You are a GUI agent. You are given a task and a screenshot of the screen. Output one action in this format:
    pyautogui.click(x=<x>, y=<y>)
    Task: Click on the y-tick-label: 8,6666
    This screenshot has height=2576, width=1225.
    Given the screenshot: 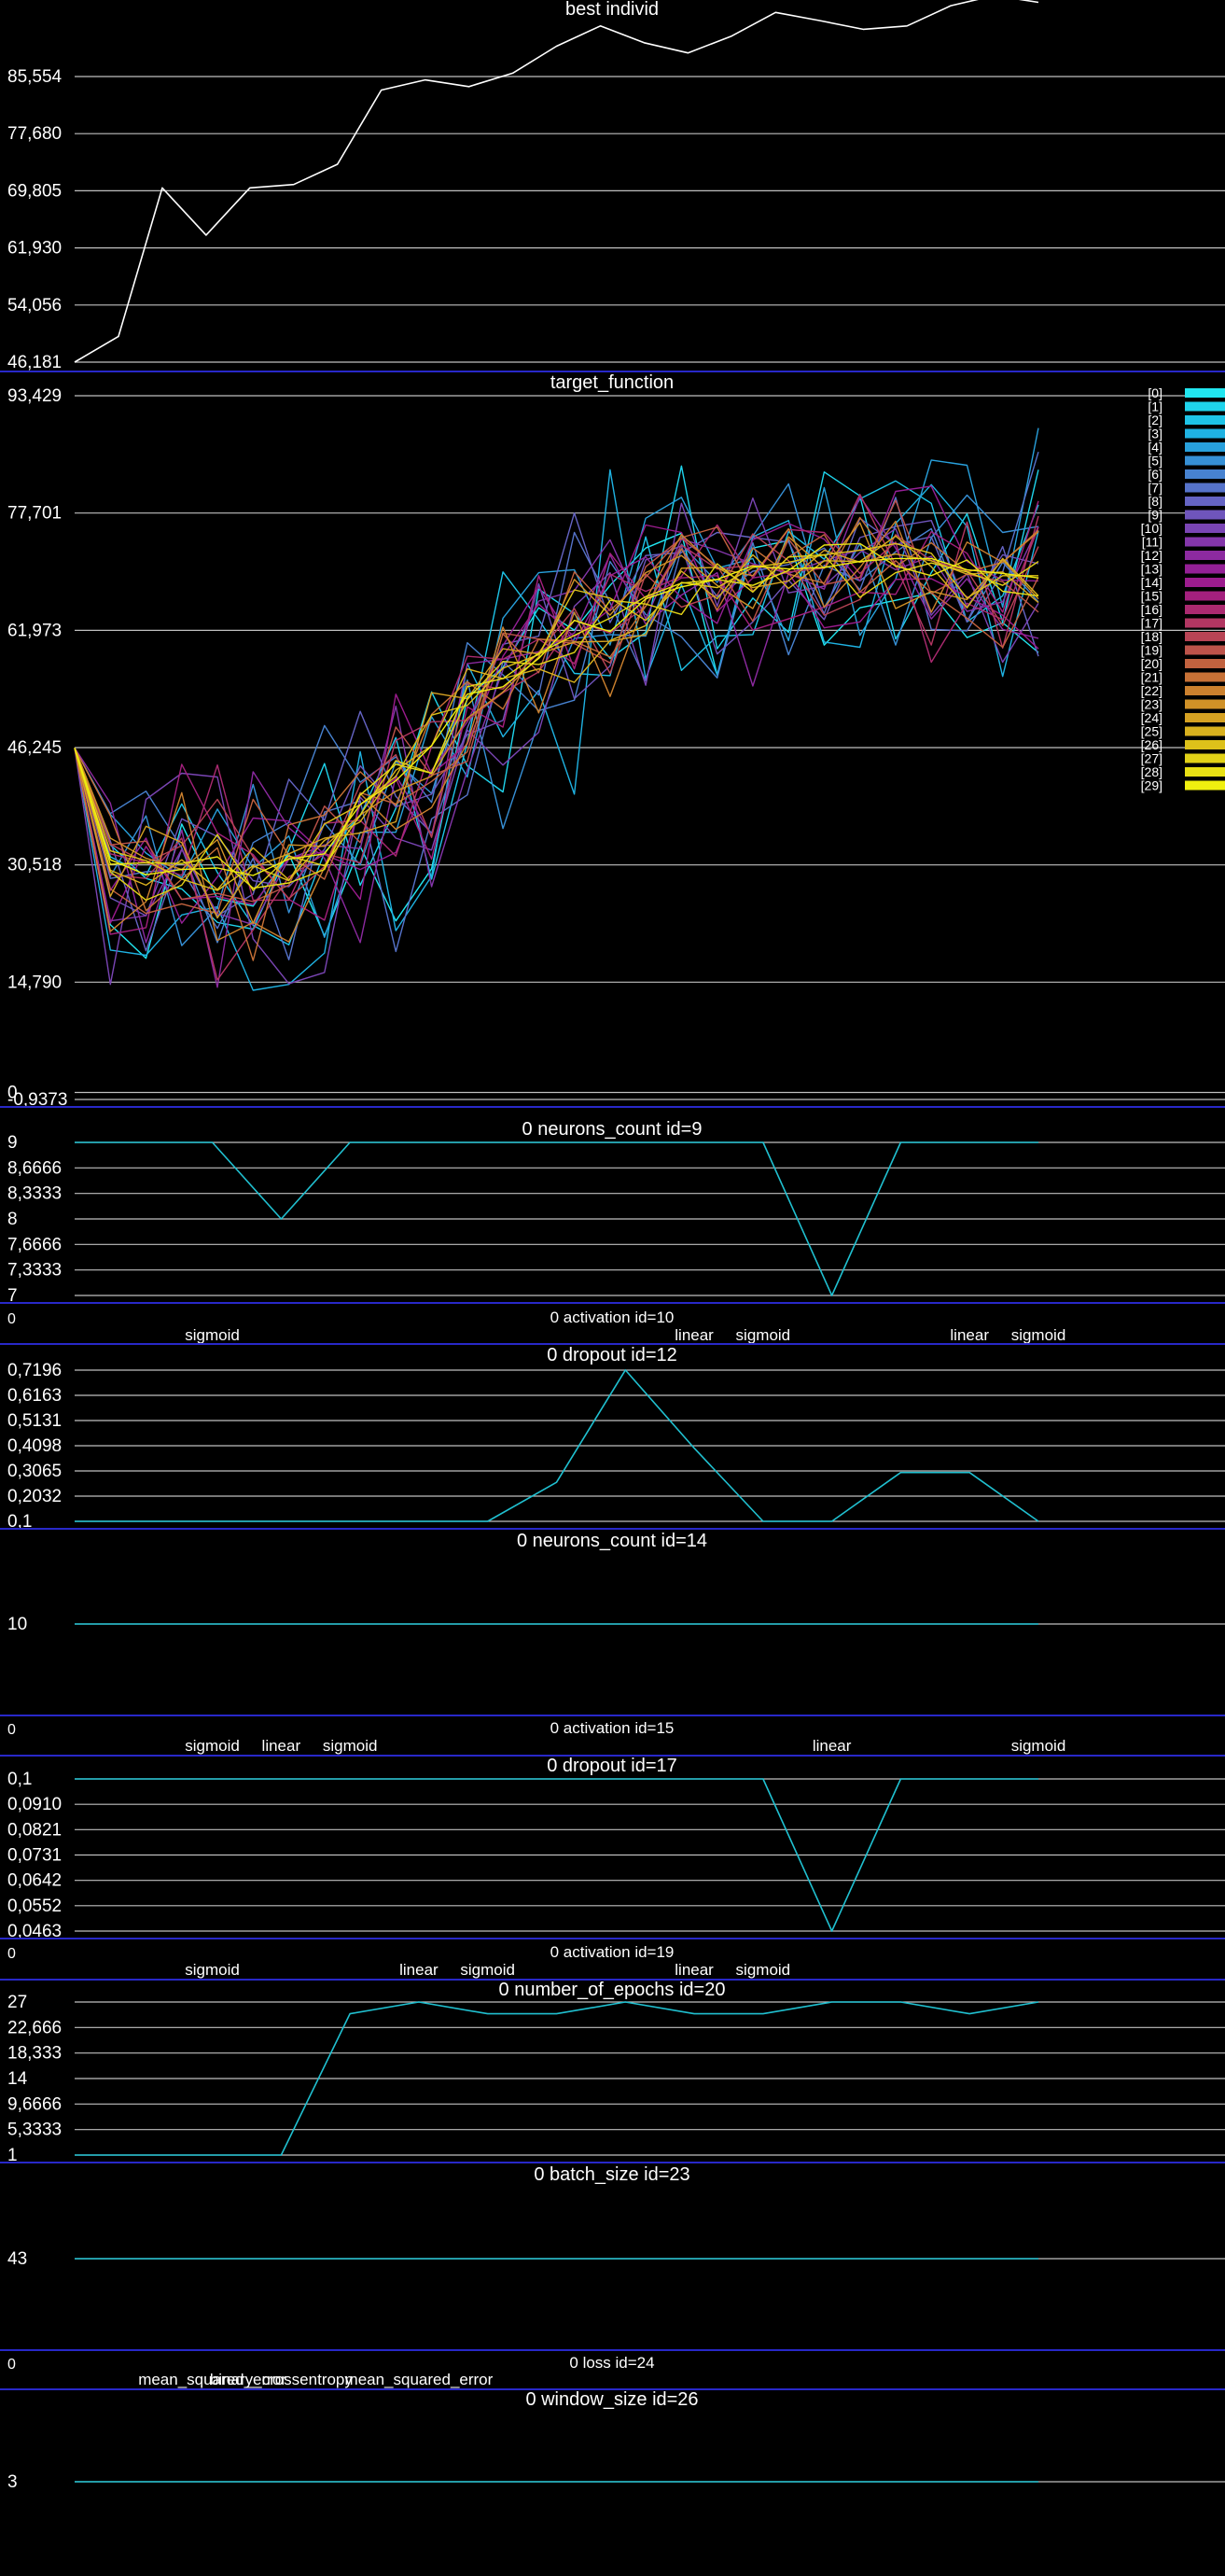 What is the action you would take?
    pyautogui.click(x=34, y=1168)
    